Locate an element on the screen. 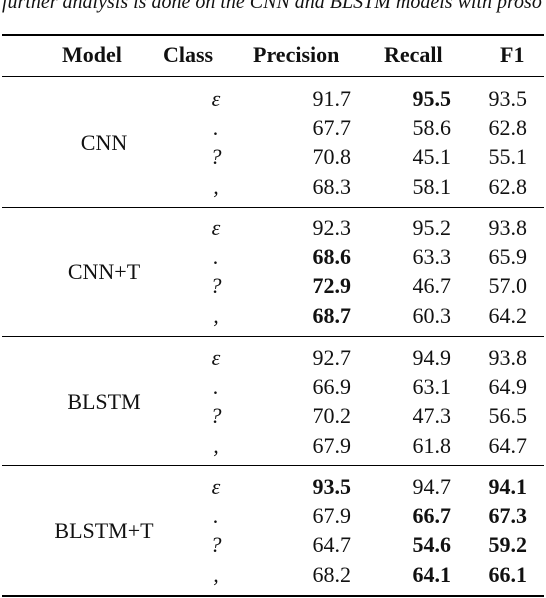 The height and width of the screenshot is (598, 546). recall-cell: 64.1 is located at coordinates (432, 574).